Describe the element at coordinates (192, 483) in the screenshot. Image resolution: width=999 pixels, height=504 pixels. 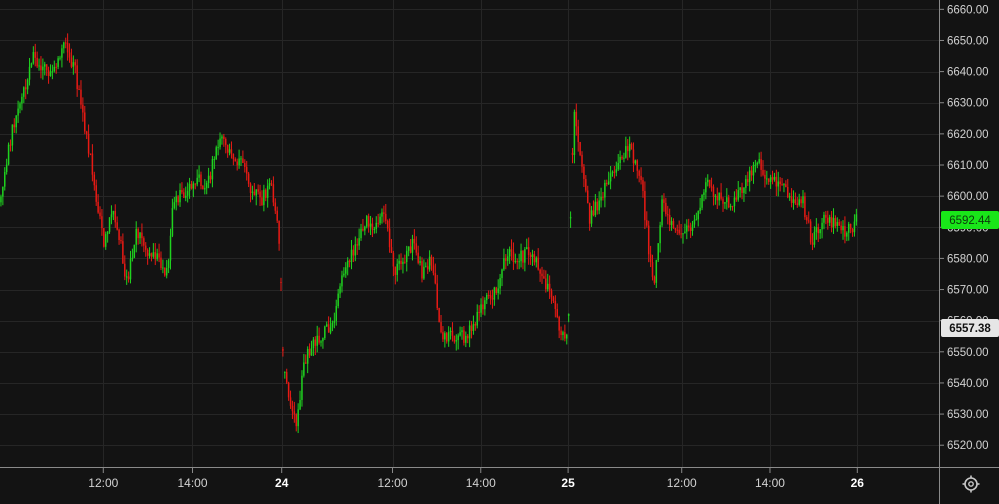
I see `time-tick-label: 14:00` at that location.